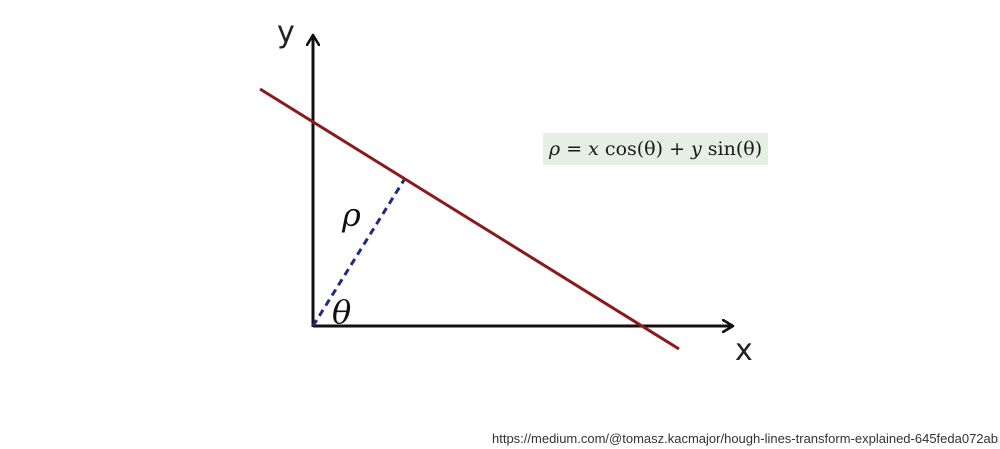 The image size is (1000, 449). Describe the element at coordinates (732, 149) in the screenshot. I see `formula-sin-part: sin(θ)` at that location.